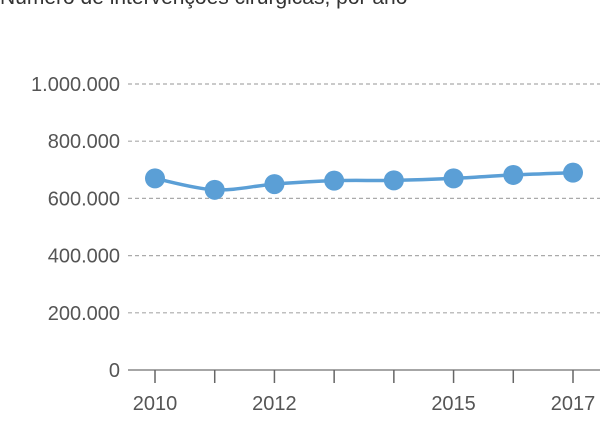 The image size is (600, 430). What do you see at coordinates (453, 404) in the screenshot?
I see `x-tick-label: 2015` at bounding box center [453, 404].